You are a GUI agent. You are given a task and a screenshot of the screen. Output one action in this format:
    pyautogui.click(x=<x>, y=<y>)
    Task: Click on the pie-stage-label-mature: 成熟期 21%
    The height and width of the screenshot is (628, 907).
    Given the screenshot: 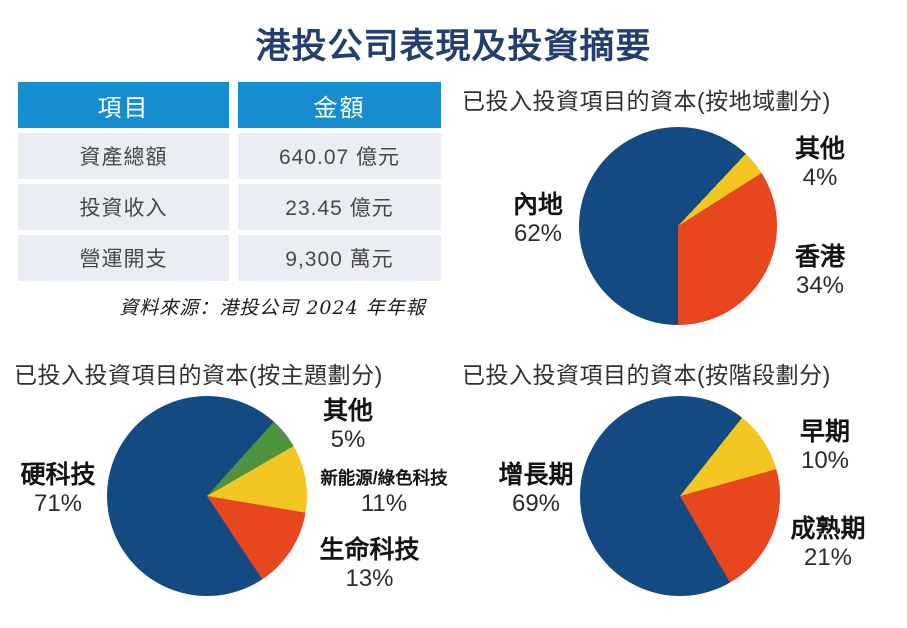 What is the action you would take?
    pyautogui.click(x=828, y=543)
    